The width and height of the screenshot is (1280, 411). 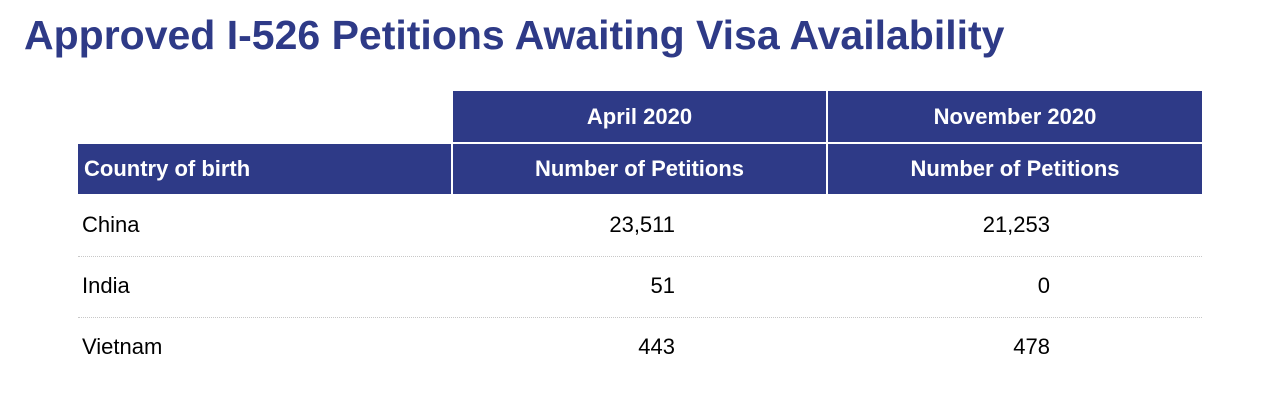 I want to click on header-country-of-birth: Country of birth, so click(x=264, y=169).